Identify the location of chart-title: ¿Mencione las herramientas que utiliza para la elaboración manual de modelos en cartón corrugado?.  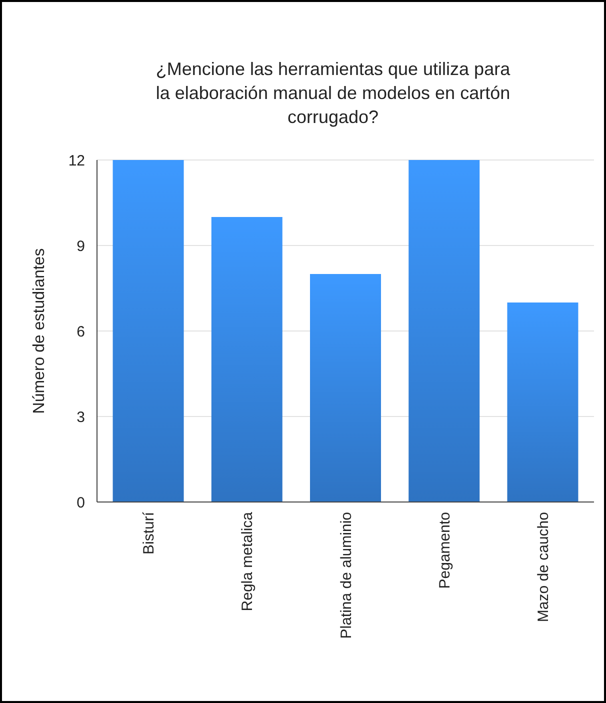
(334, 93).